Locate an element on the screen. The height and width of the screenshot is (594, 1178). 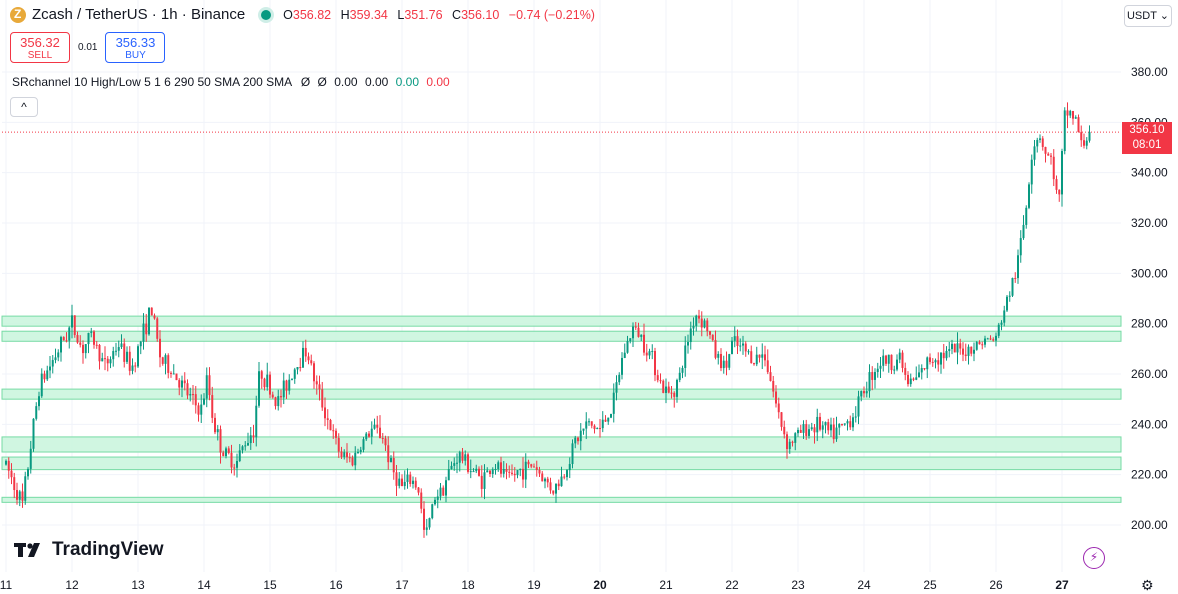
trade-panel: 356.32 SELL 0.01 356.33 BUY is located at coordinates (88, 47).